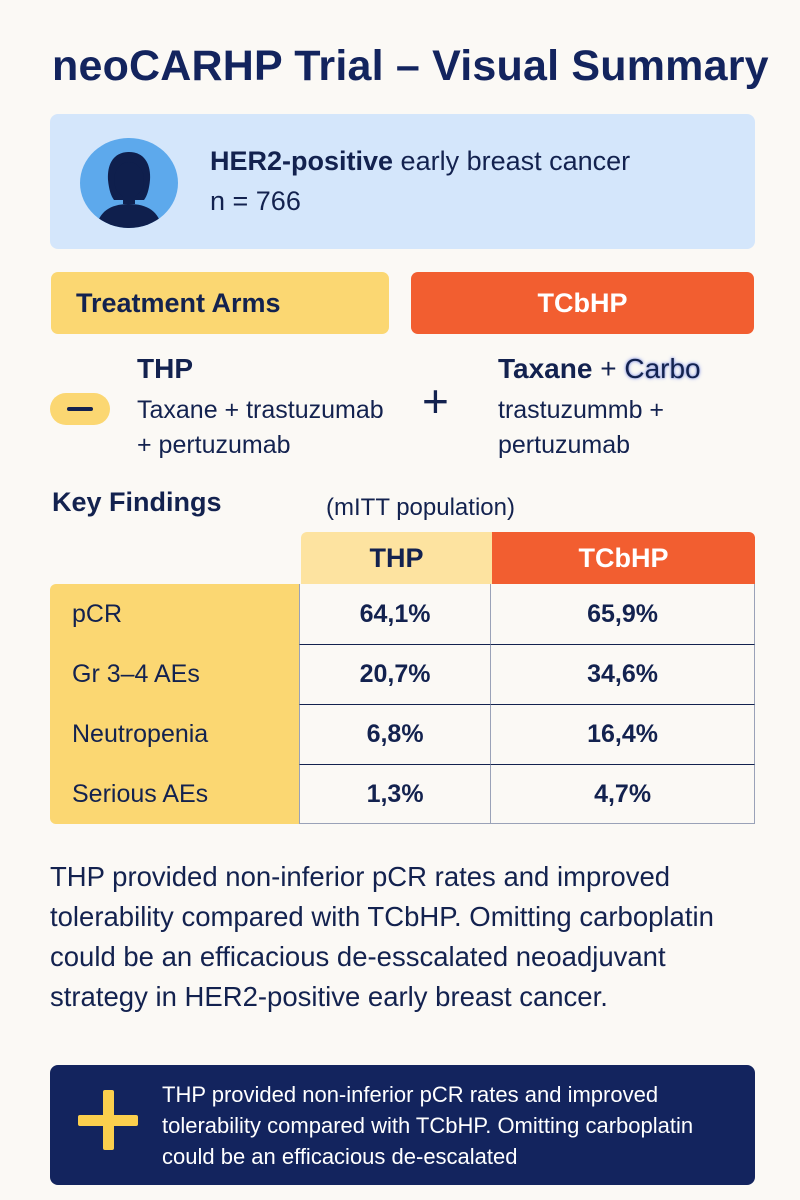 The width and height of the screenshot is (800, 1200). I want to click on thp-value: 6,8%, so click(395, 734).